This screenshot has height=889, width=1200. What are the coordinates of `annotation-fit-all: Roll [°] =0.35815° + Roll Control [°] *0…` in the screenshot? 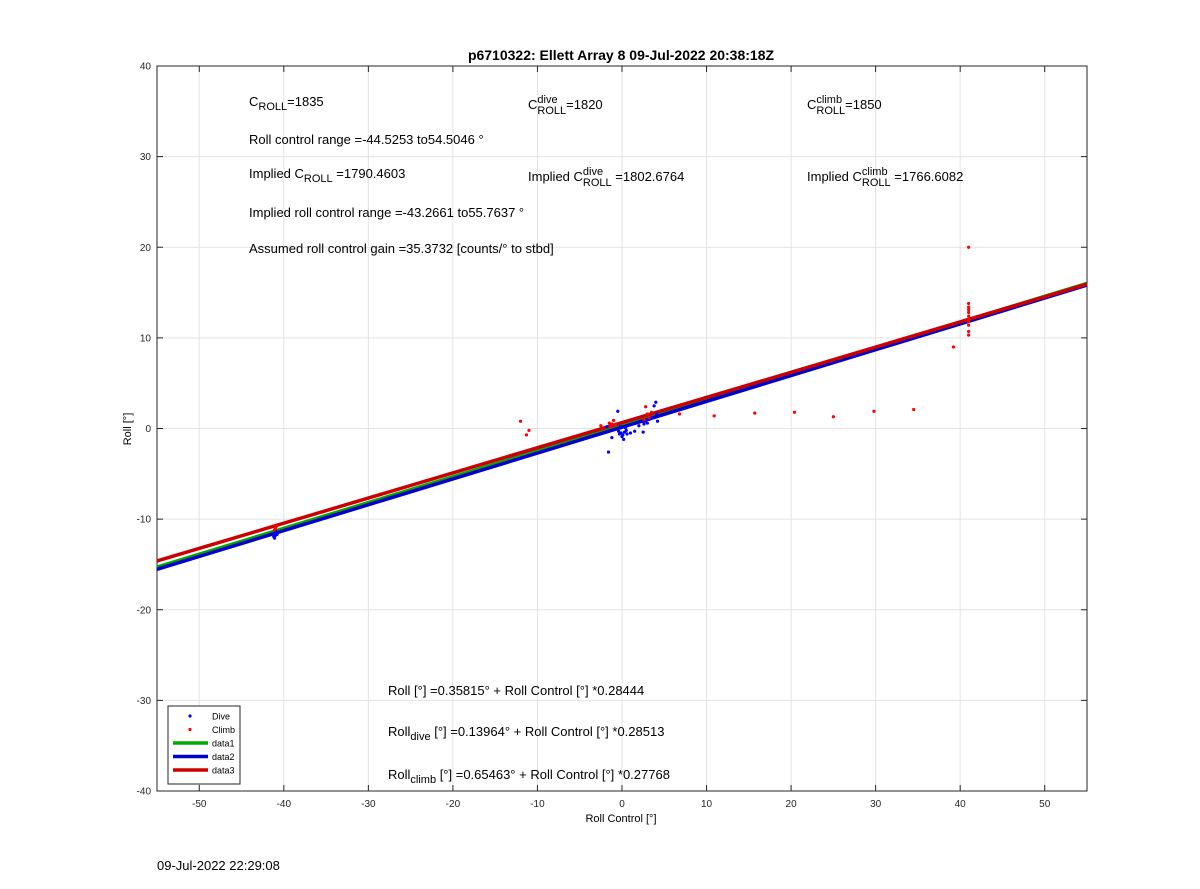 It's located at (516, 690).